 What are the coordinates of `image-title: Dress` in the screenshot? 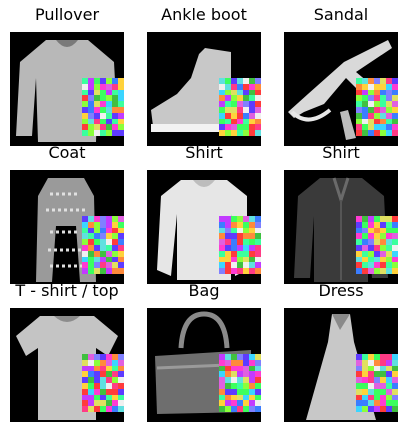 It's located at (341, 290).